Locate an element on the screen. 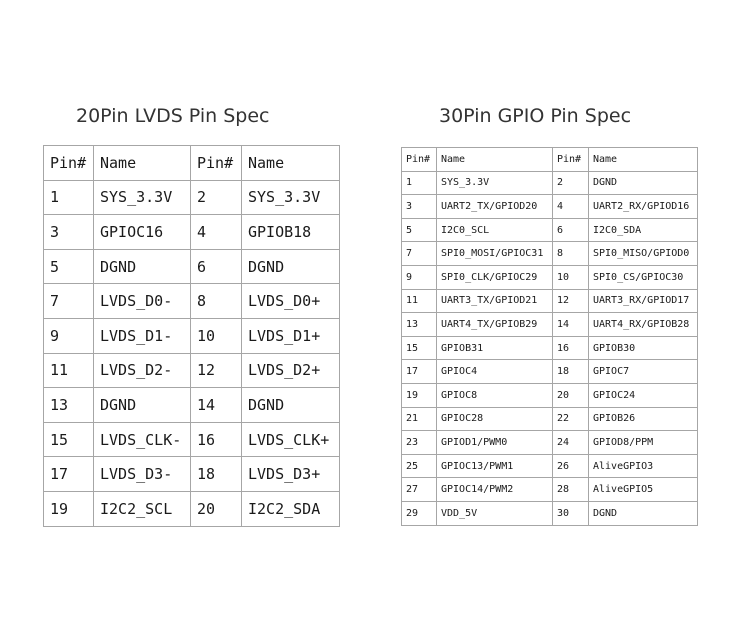 The height and width of the screenshot is (644, 740). pin-number-cell: 25 is located at coordinates (419, 466).